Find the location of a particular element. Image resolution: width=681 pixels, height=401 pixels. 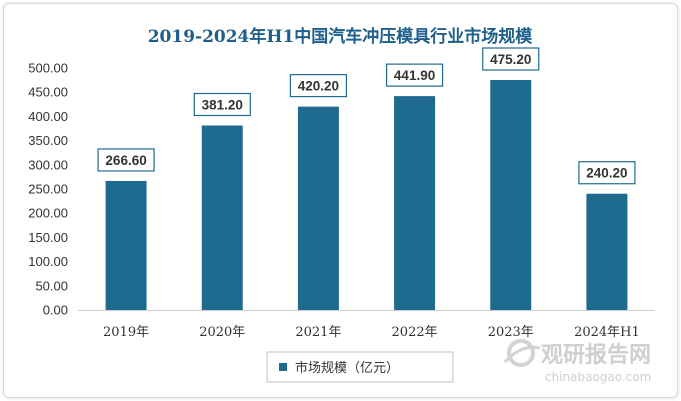

x-tick-label: 2024年H1 is located at coordinates (607, 332).